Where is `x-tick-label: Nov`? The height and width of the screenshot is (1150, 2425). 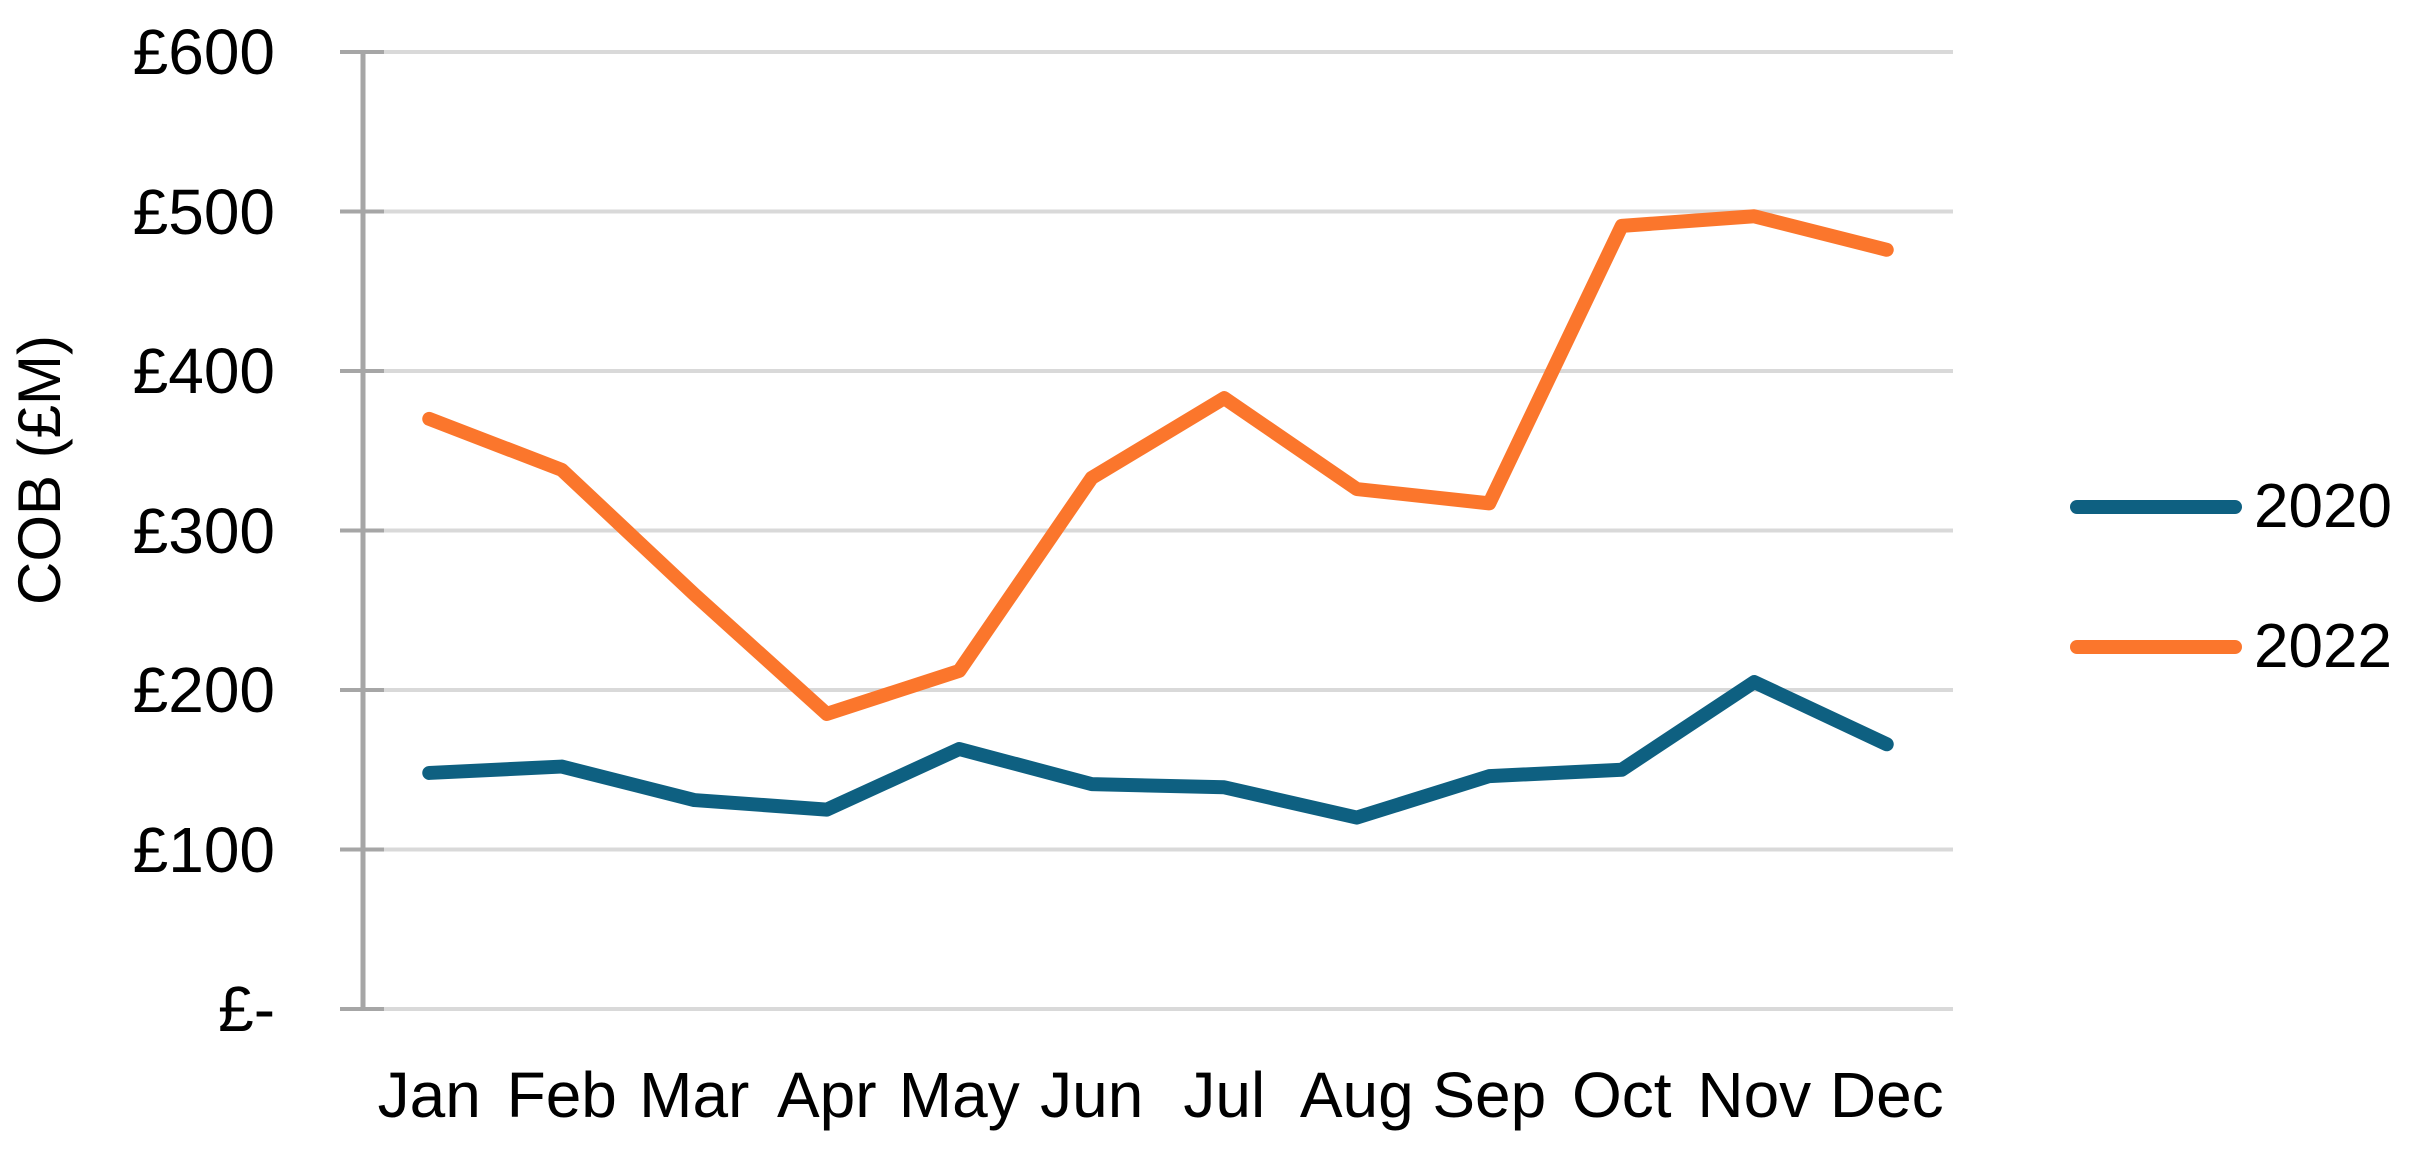
x-tick-label: Nov is located at coordinates (1754, 1095).